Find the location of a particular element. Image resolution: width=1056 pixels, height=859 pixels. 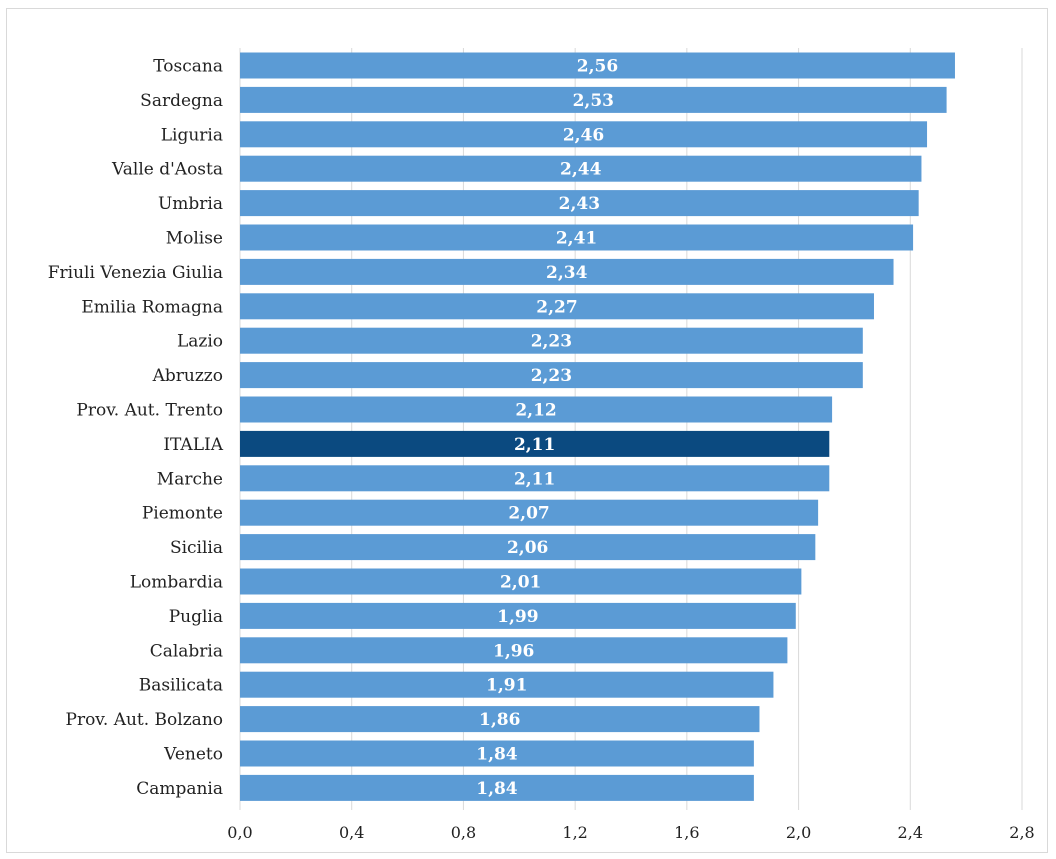

value-label-13: 2,07 is located at coordinates (528, 514).